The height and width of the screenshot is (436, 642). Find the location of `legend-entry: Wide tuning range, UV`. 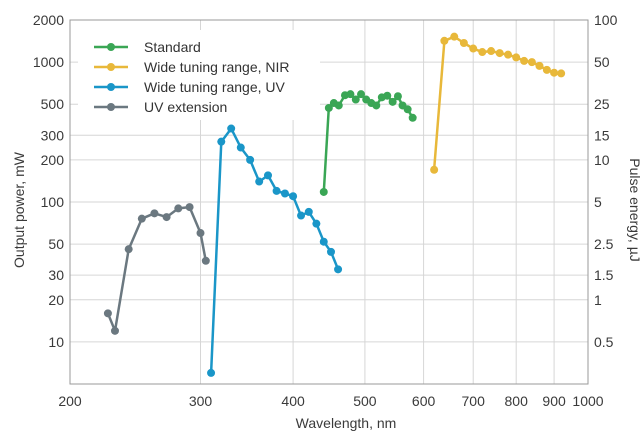

legend-entry: Wide tuning range, UV is located at coordinates (215, 87).